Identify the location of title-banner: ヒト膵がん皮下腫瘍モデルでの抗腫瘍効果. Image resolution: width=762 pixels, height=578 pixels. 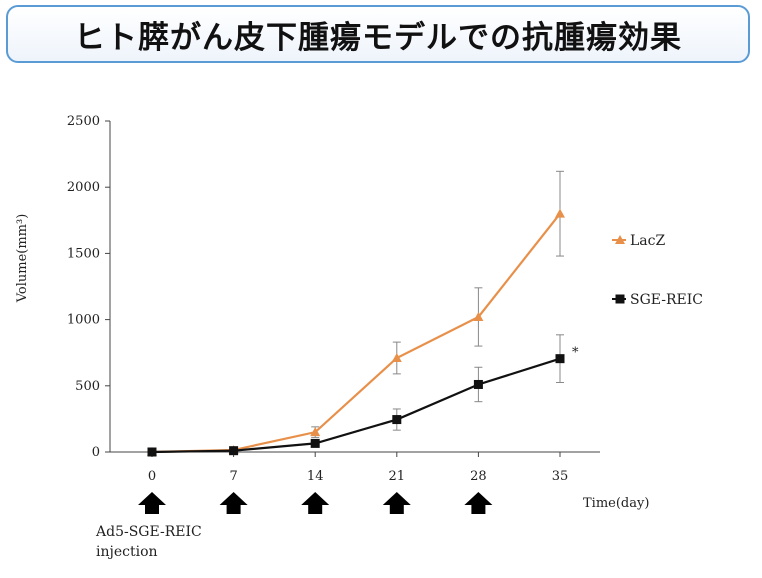
(378, 34).